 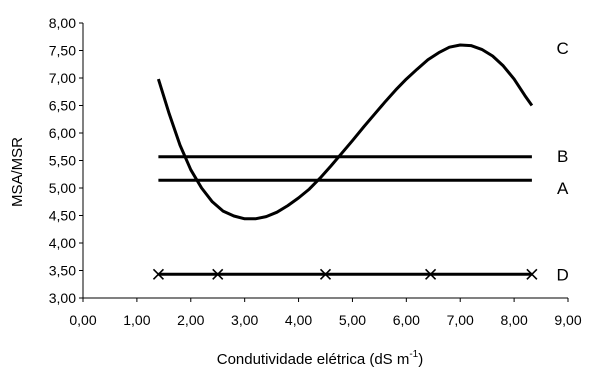 I want to click on x-axis-title-exponent: -1, so click(x=413, y=354).